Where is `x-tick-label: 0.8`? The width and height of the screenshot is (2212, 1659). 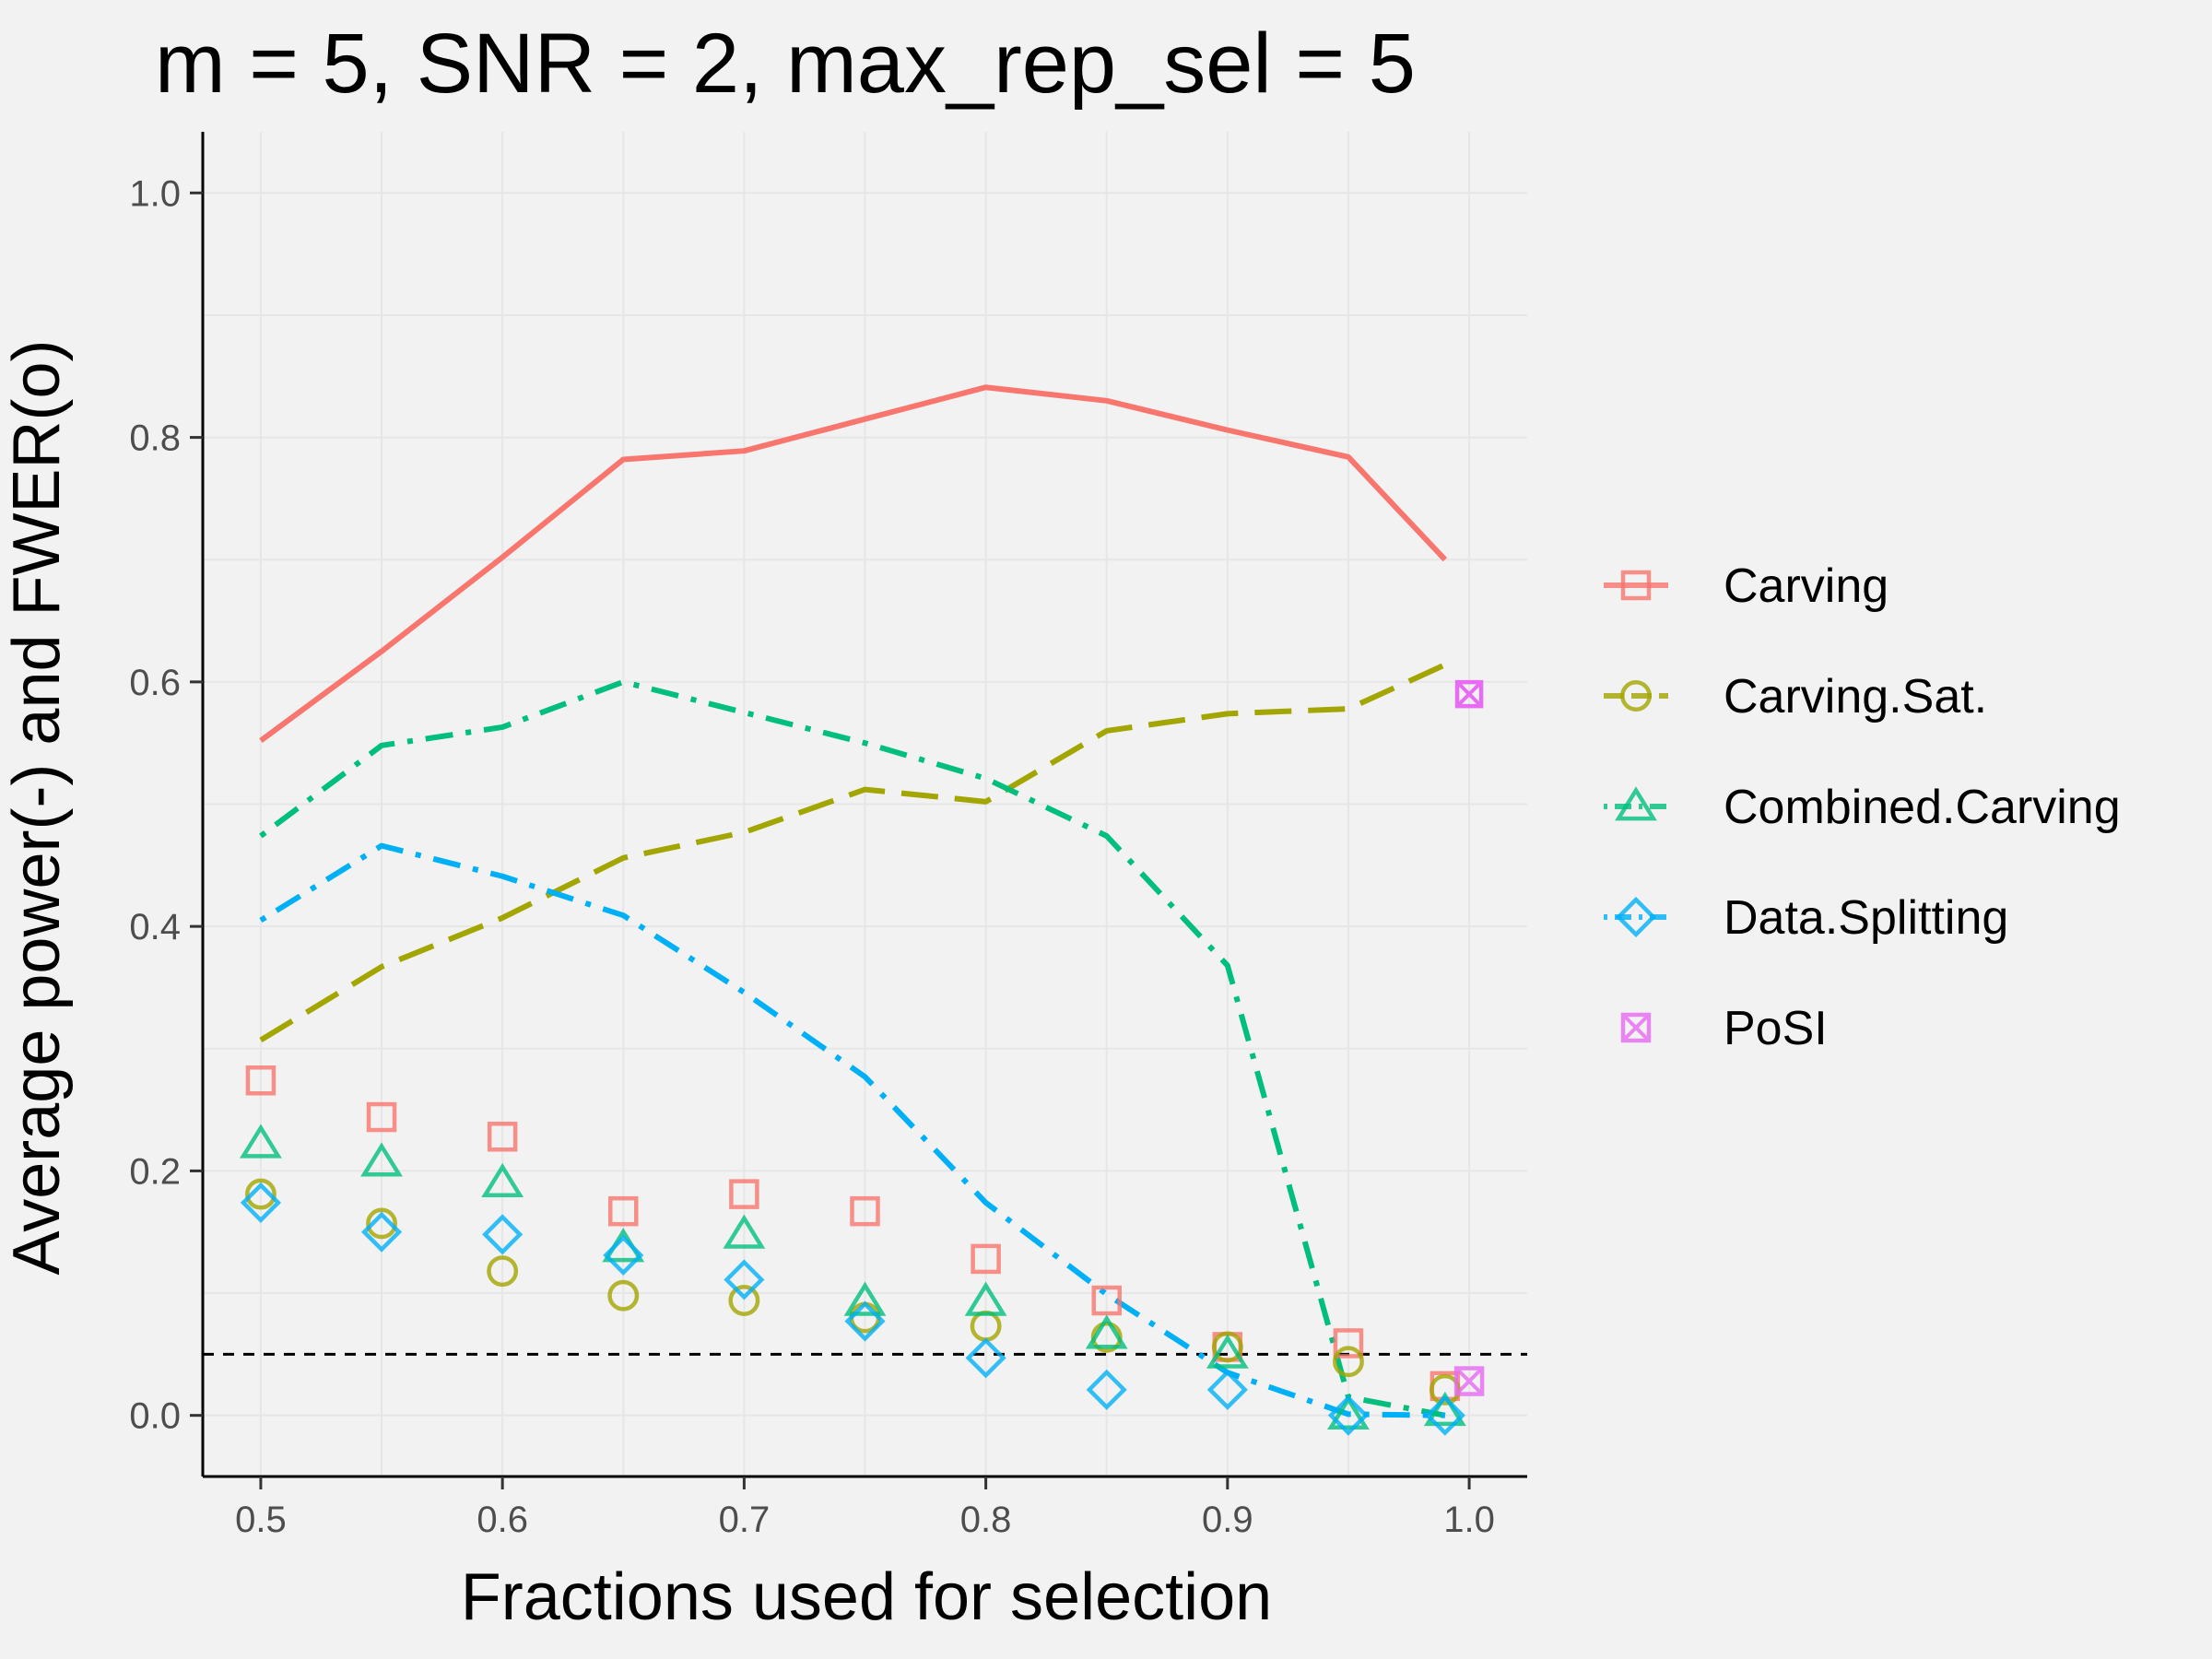 x-tick-label: 0.8 is located at coordinates (986, 1520).